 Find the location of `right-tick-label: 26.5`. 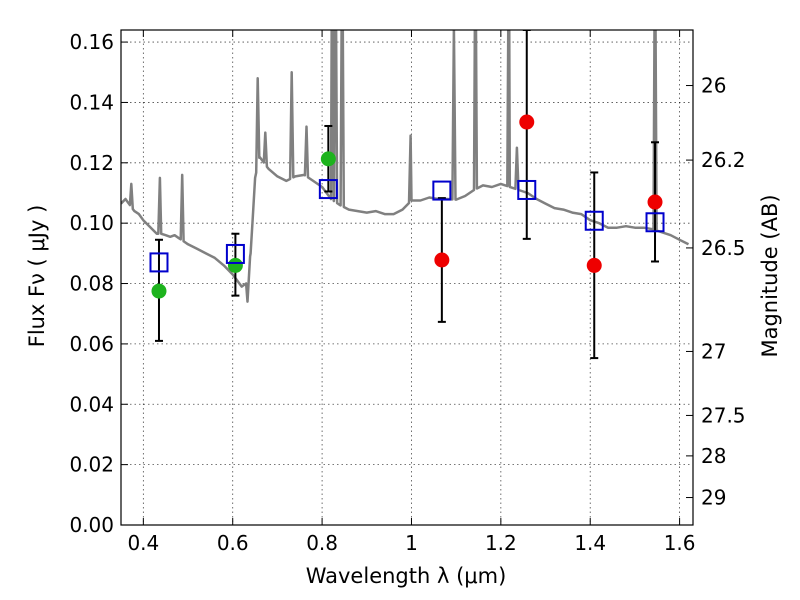

right-tick-label: 26.5 is located at coordinates (723, 248).